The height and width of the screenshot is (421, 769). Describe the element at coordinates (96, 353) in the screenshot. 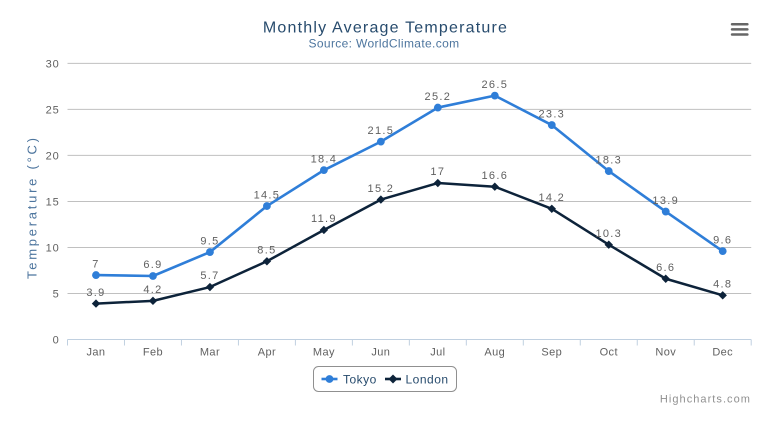

I see `svg-text: Jan` at that location.